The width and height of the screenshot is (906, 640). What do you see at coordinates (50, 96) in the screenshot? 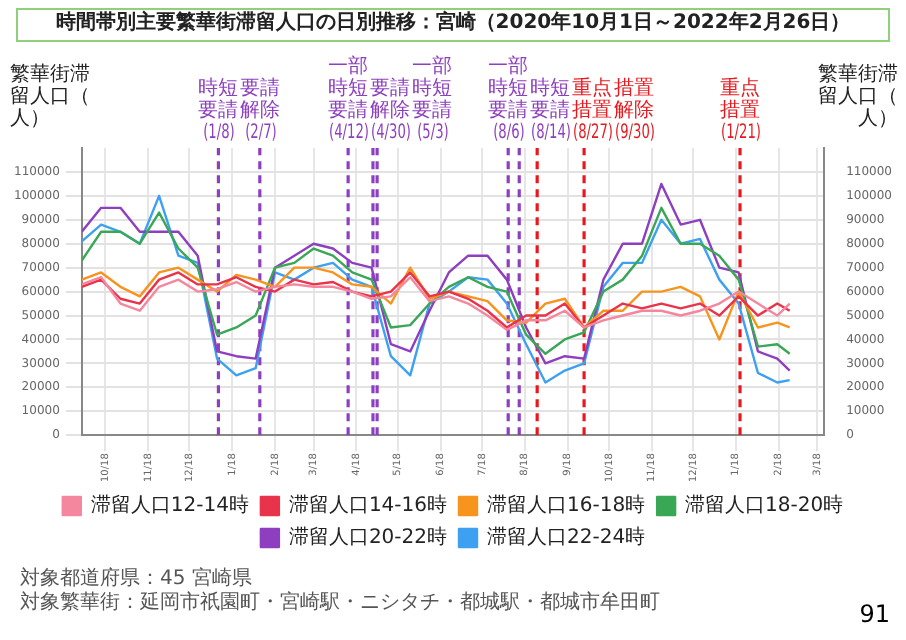
I see `y-axis-title: 繁華街滞留人口（人）` at bounding box center [50, 96].